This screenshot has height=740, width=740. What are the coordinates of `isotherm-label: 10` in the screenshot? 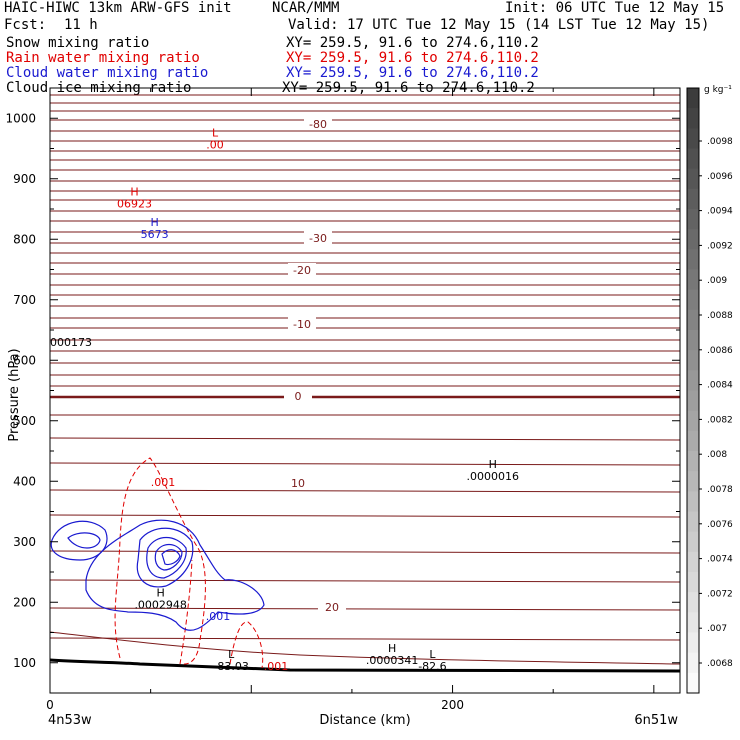 It's located at (298, 483).